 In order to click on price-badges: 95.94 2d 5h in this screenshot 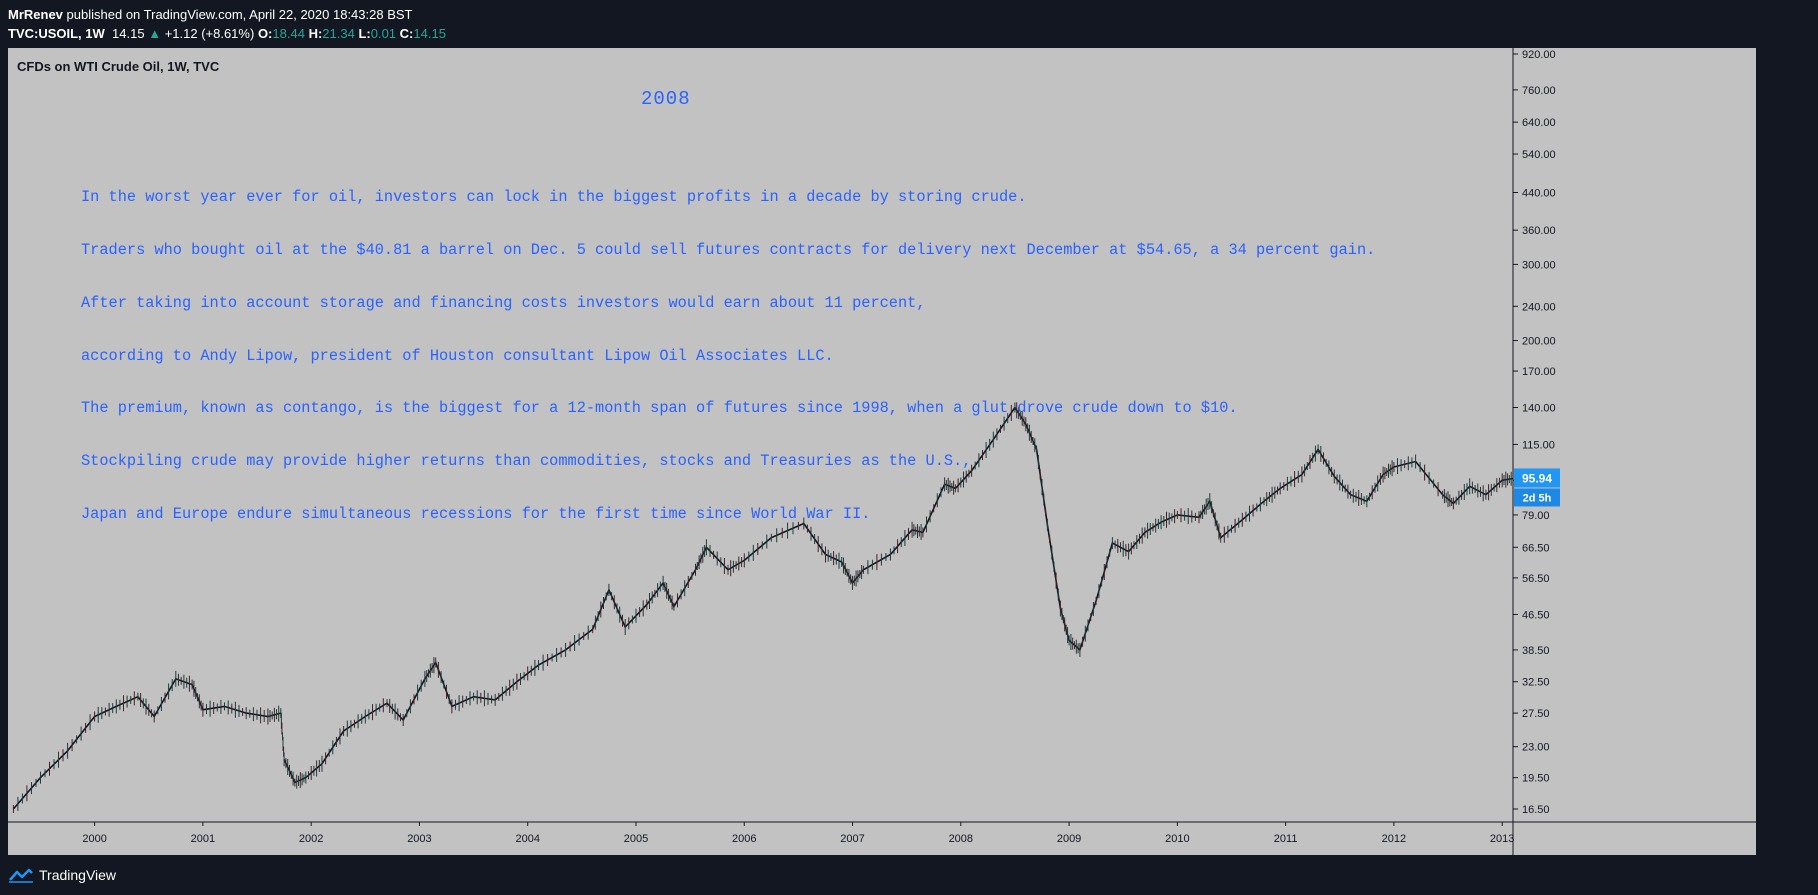, I will do `click(1537, 487)`.